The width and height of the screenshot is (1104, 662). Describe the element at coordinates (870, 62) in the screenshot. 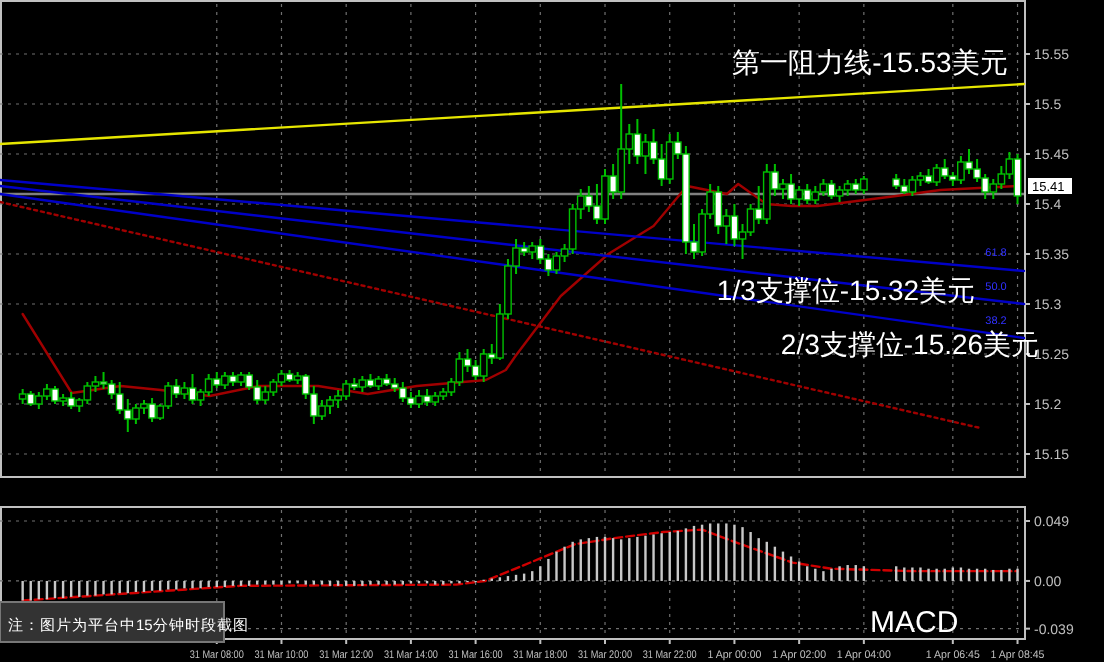

I see `annotation: 第一阻力线-15.53美元` at that location.